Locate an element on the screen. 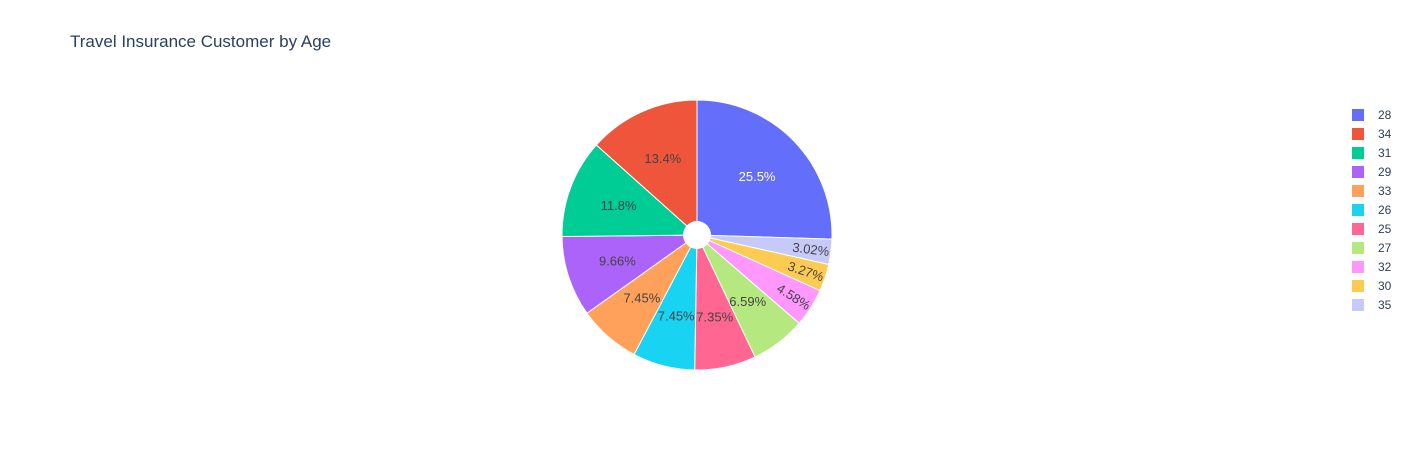 This screenshot has height=450, width=1412. slice-label-34: 13.4% is located at coordinates (662, 158).